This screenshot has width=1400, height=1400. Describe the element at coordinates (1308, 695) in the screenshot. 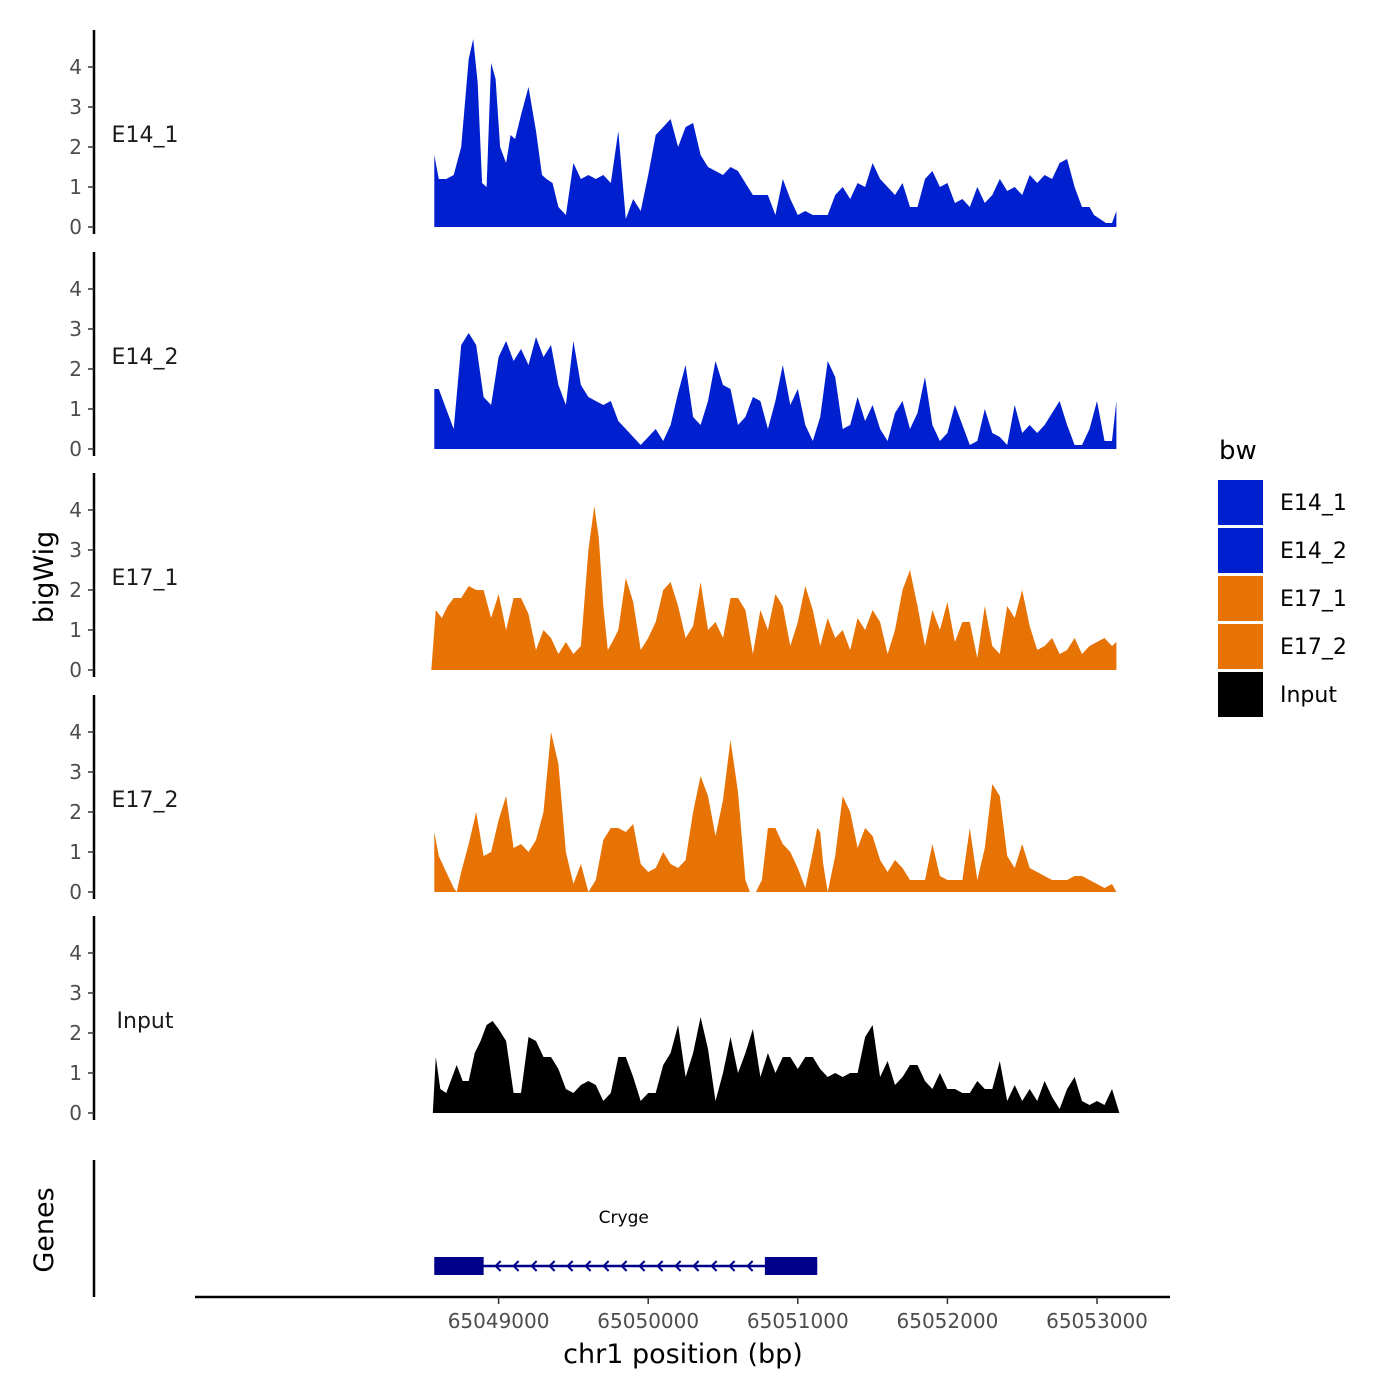

I see `legend-label-Input: Input` at that location.